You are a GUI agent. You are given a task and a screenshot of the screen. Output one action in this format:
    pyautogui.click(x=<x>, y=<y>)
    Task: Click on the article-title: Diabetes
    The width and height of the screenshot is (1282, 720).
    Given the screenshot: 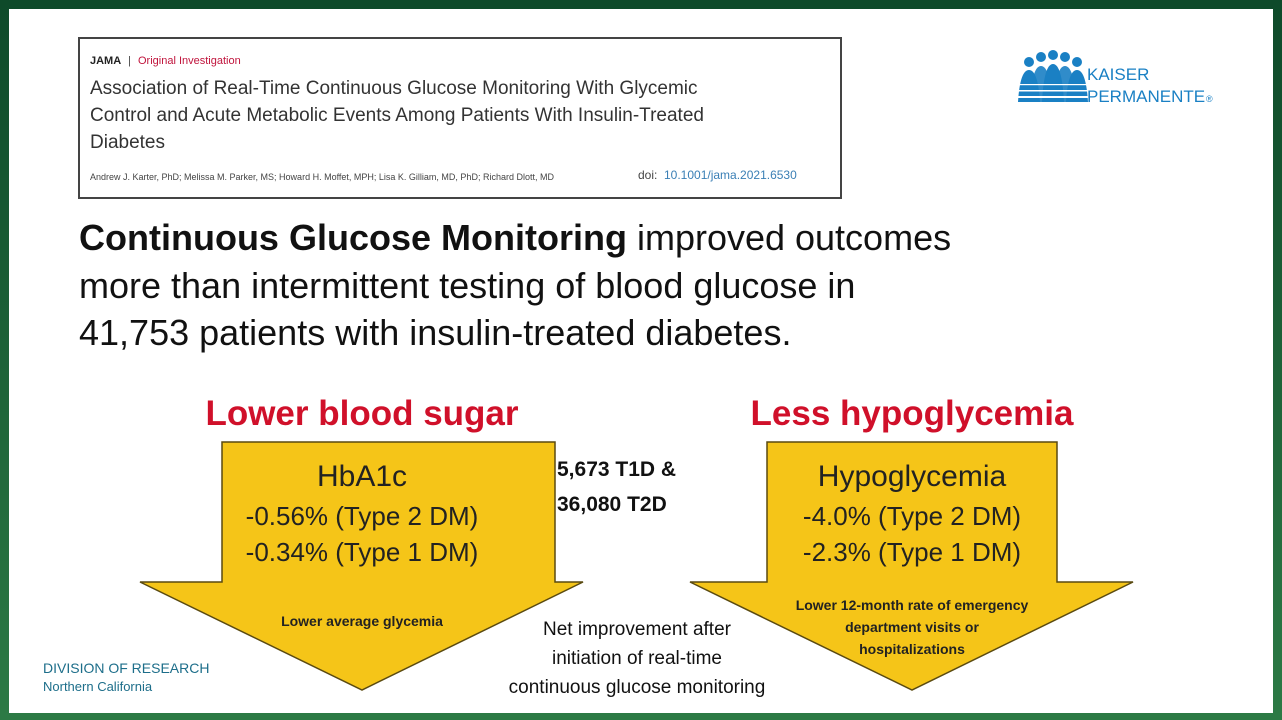 What is the action you would take?
    pyautogui.click(x=127, y=142)
    